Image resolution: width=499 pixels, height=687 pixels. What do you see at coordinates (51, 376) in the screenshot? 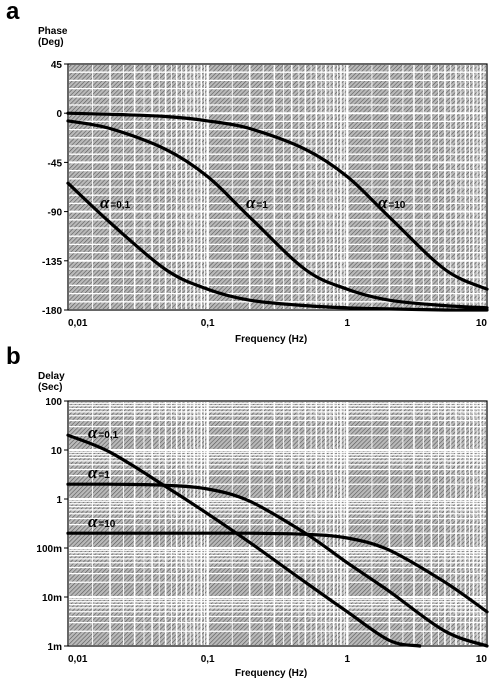
I see `delay-axis-label-line1: Delay` at bounding box center [51, 376].